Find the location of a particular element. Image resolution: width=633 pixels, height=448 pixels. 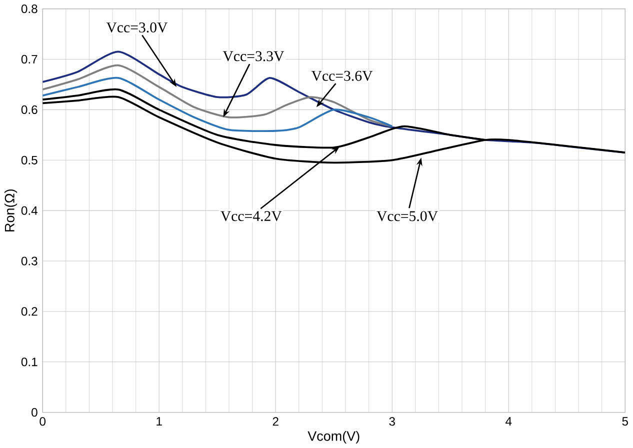

y-tick-label: 0.5 is located at coordinates (29, 160).